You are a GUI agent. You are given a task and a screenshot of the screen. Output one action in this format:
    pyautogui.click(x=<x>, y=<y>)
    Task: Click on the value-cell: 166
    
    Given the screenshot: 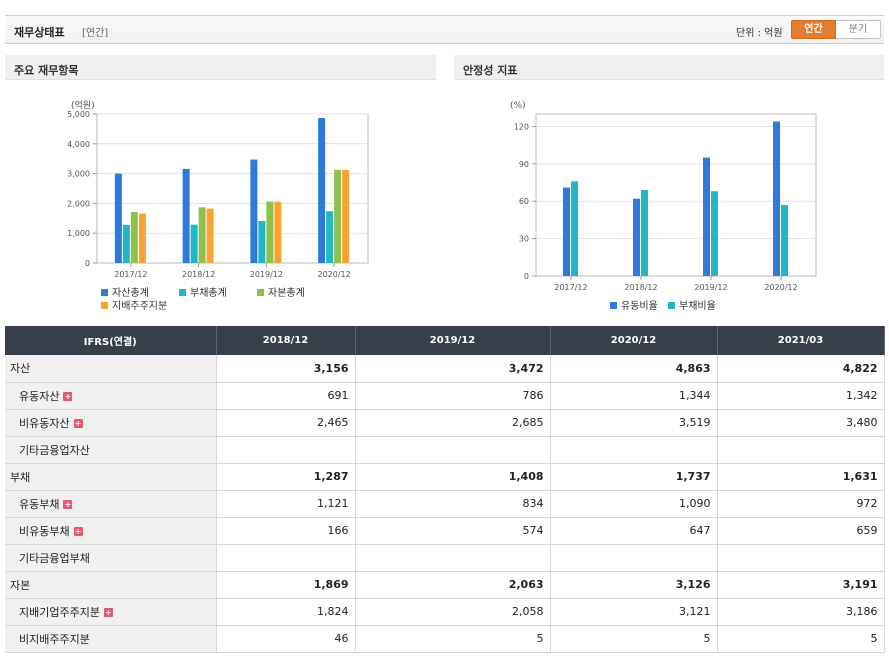 What is the action you would take?
    pyautogui.click(x=286, y=531)
    